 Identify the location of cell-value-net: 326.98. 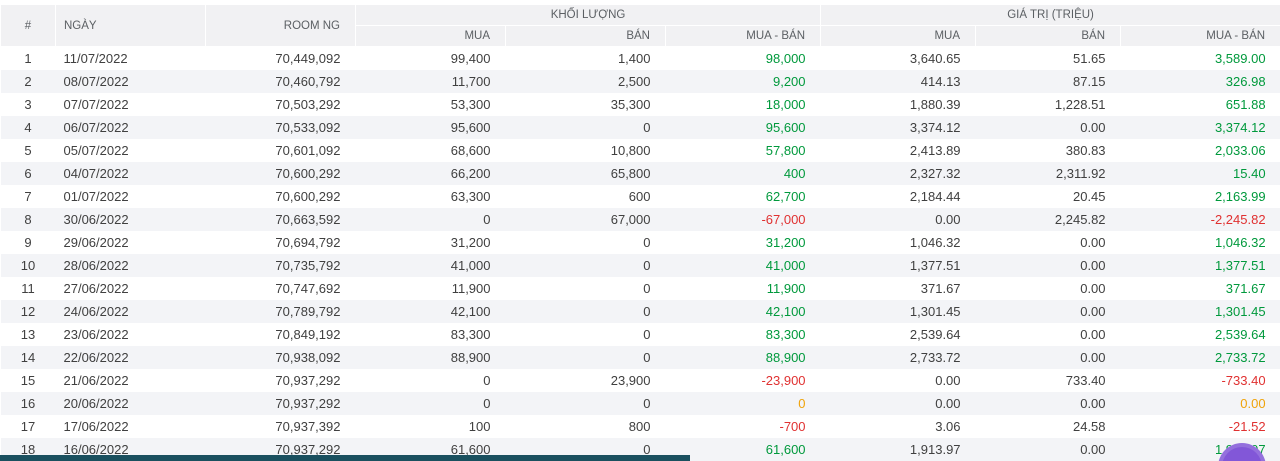
(1245, 81).